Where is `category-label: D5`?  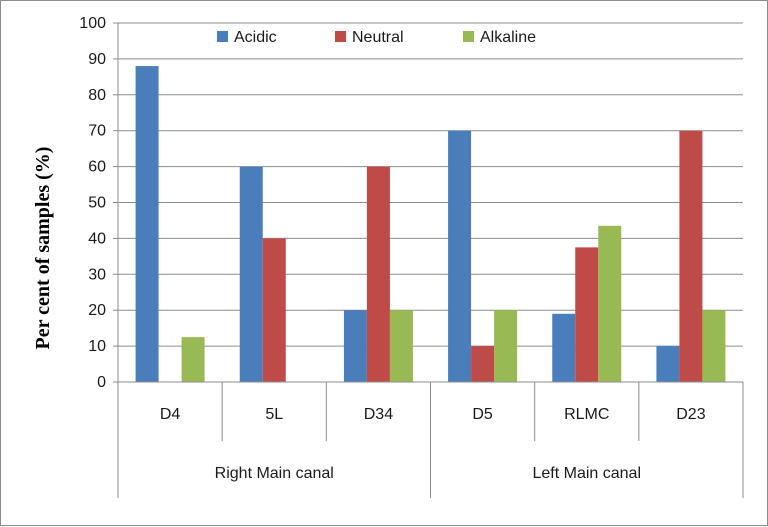 category-label: D5 is located at coordinates (482, 414).